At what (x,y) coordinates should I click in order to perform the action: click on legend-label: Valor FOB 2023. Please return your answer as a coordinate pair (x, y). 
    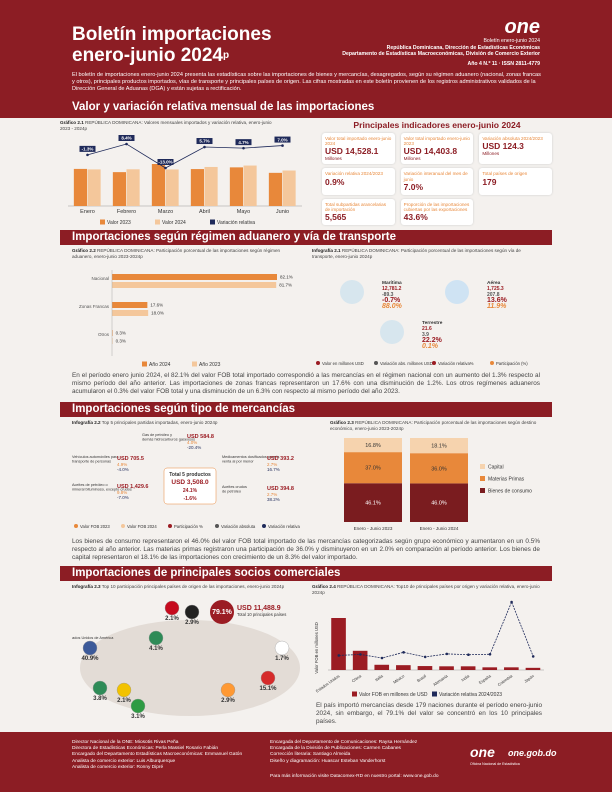
    Looking at the image, I should click on (95, 526).